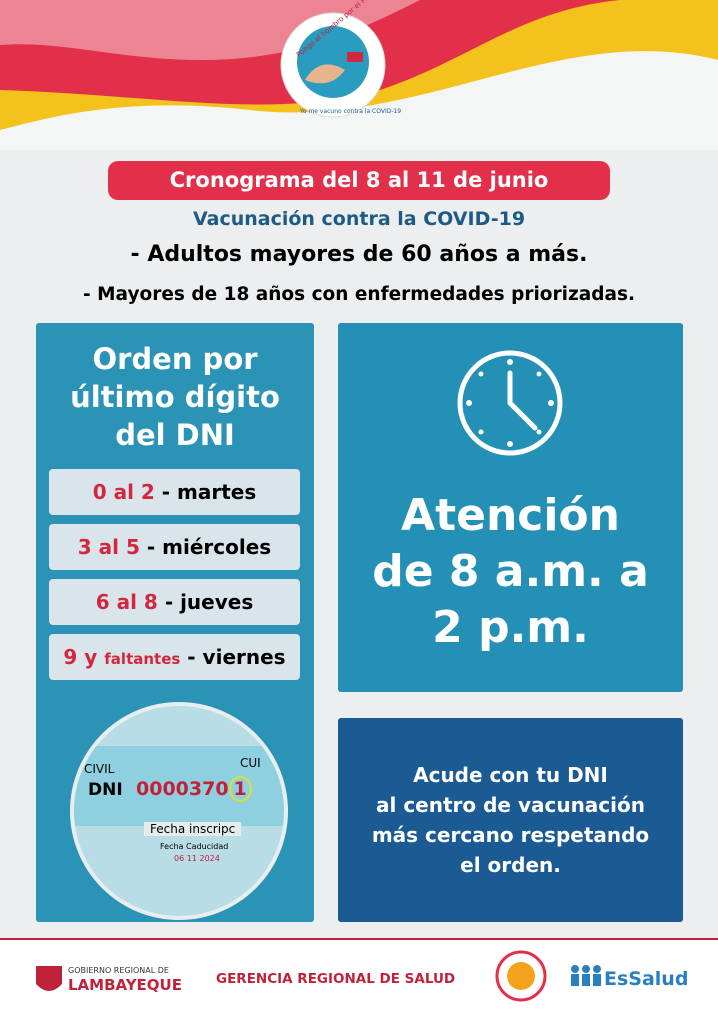 Image resolution: width=718 pixels, height=1026 pixels. I want to click on dni-number: 0000370 1, so click(194, 789).